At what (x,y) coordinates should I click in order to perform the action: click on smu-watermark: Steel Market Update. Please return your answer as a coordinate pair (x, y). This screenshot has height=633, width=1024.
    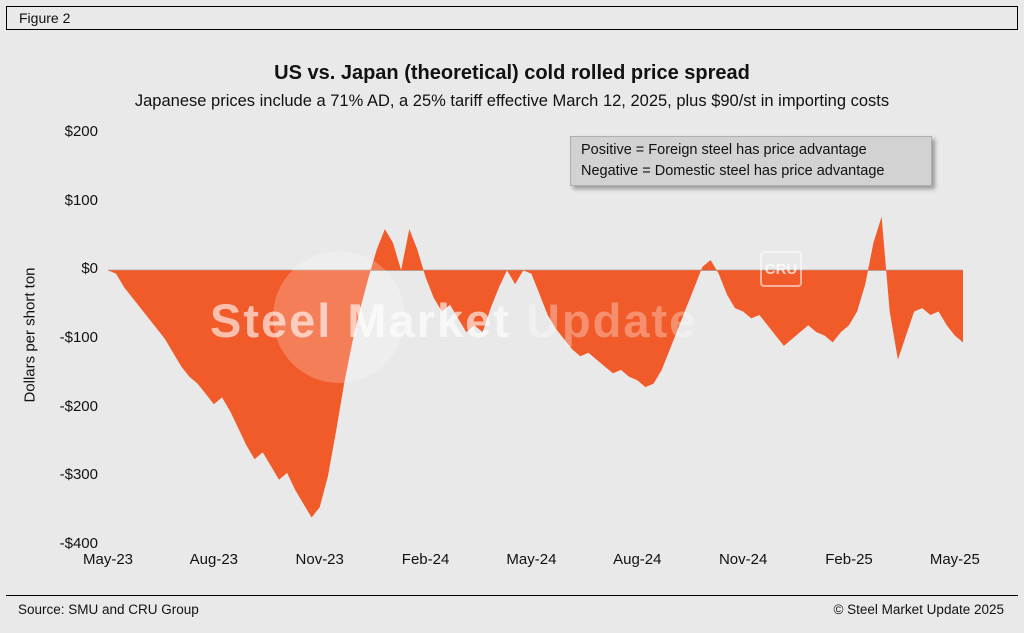
    Looking at the image, I should click on (453, 320).